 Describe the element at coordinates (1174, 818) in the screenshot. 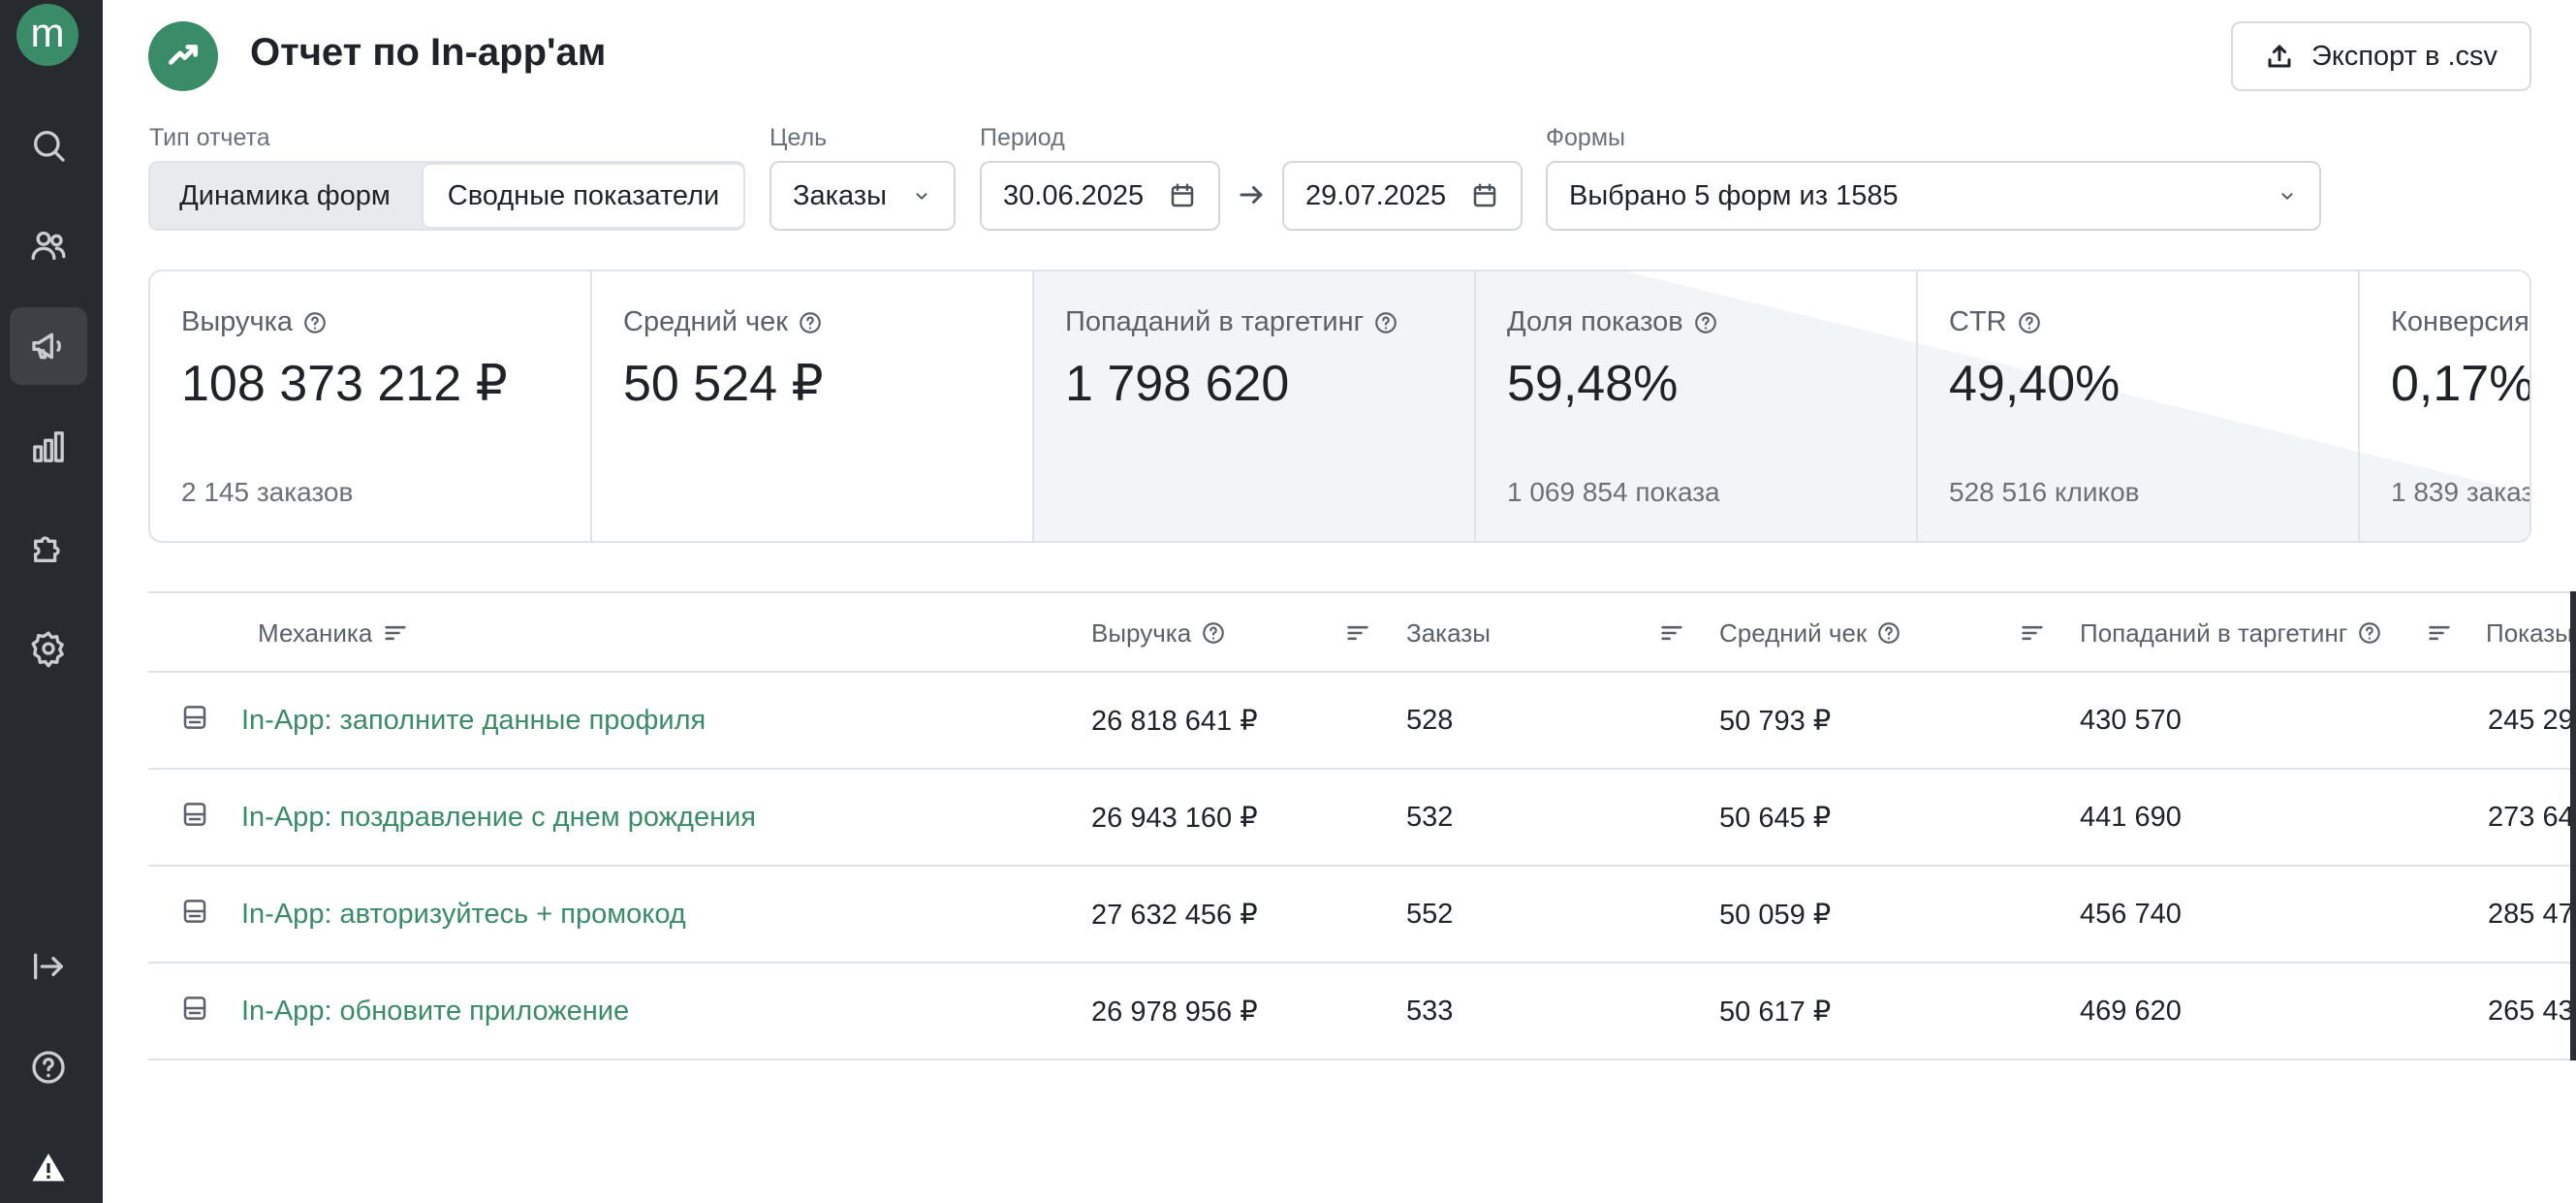

I see `row-revenue: 26 943 160 ₽` at that location.